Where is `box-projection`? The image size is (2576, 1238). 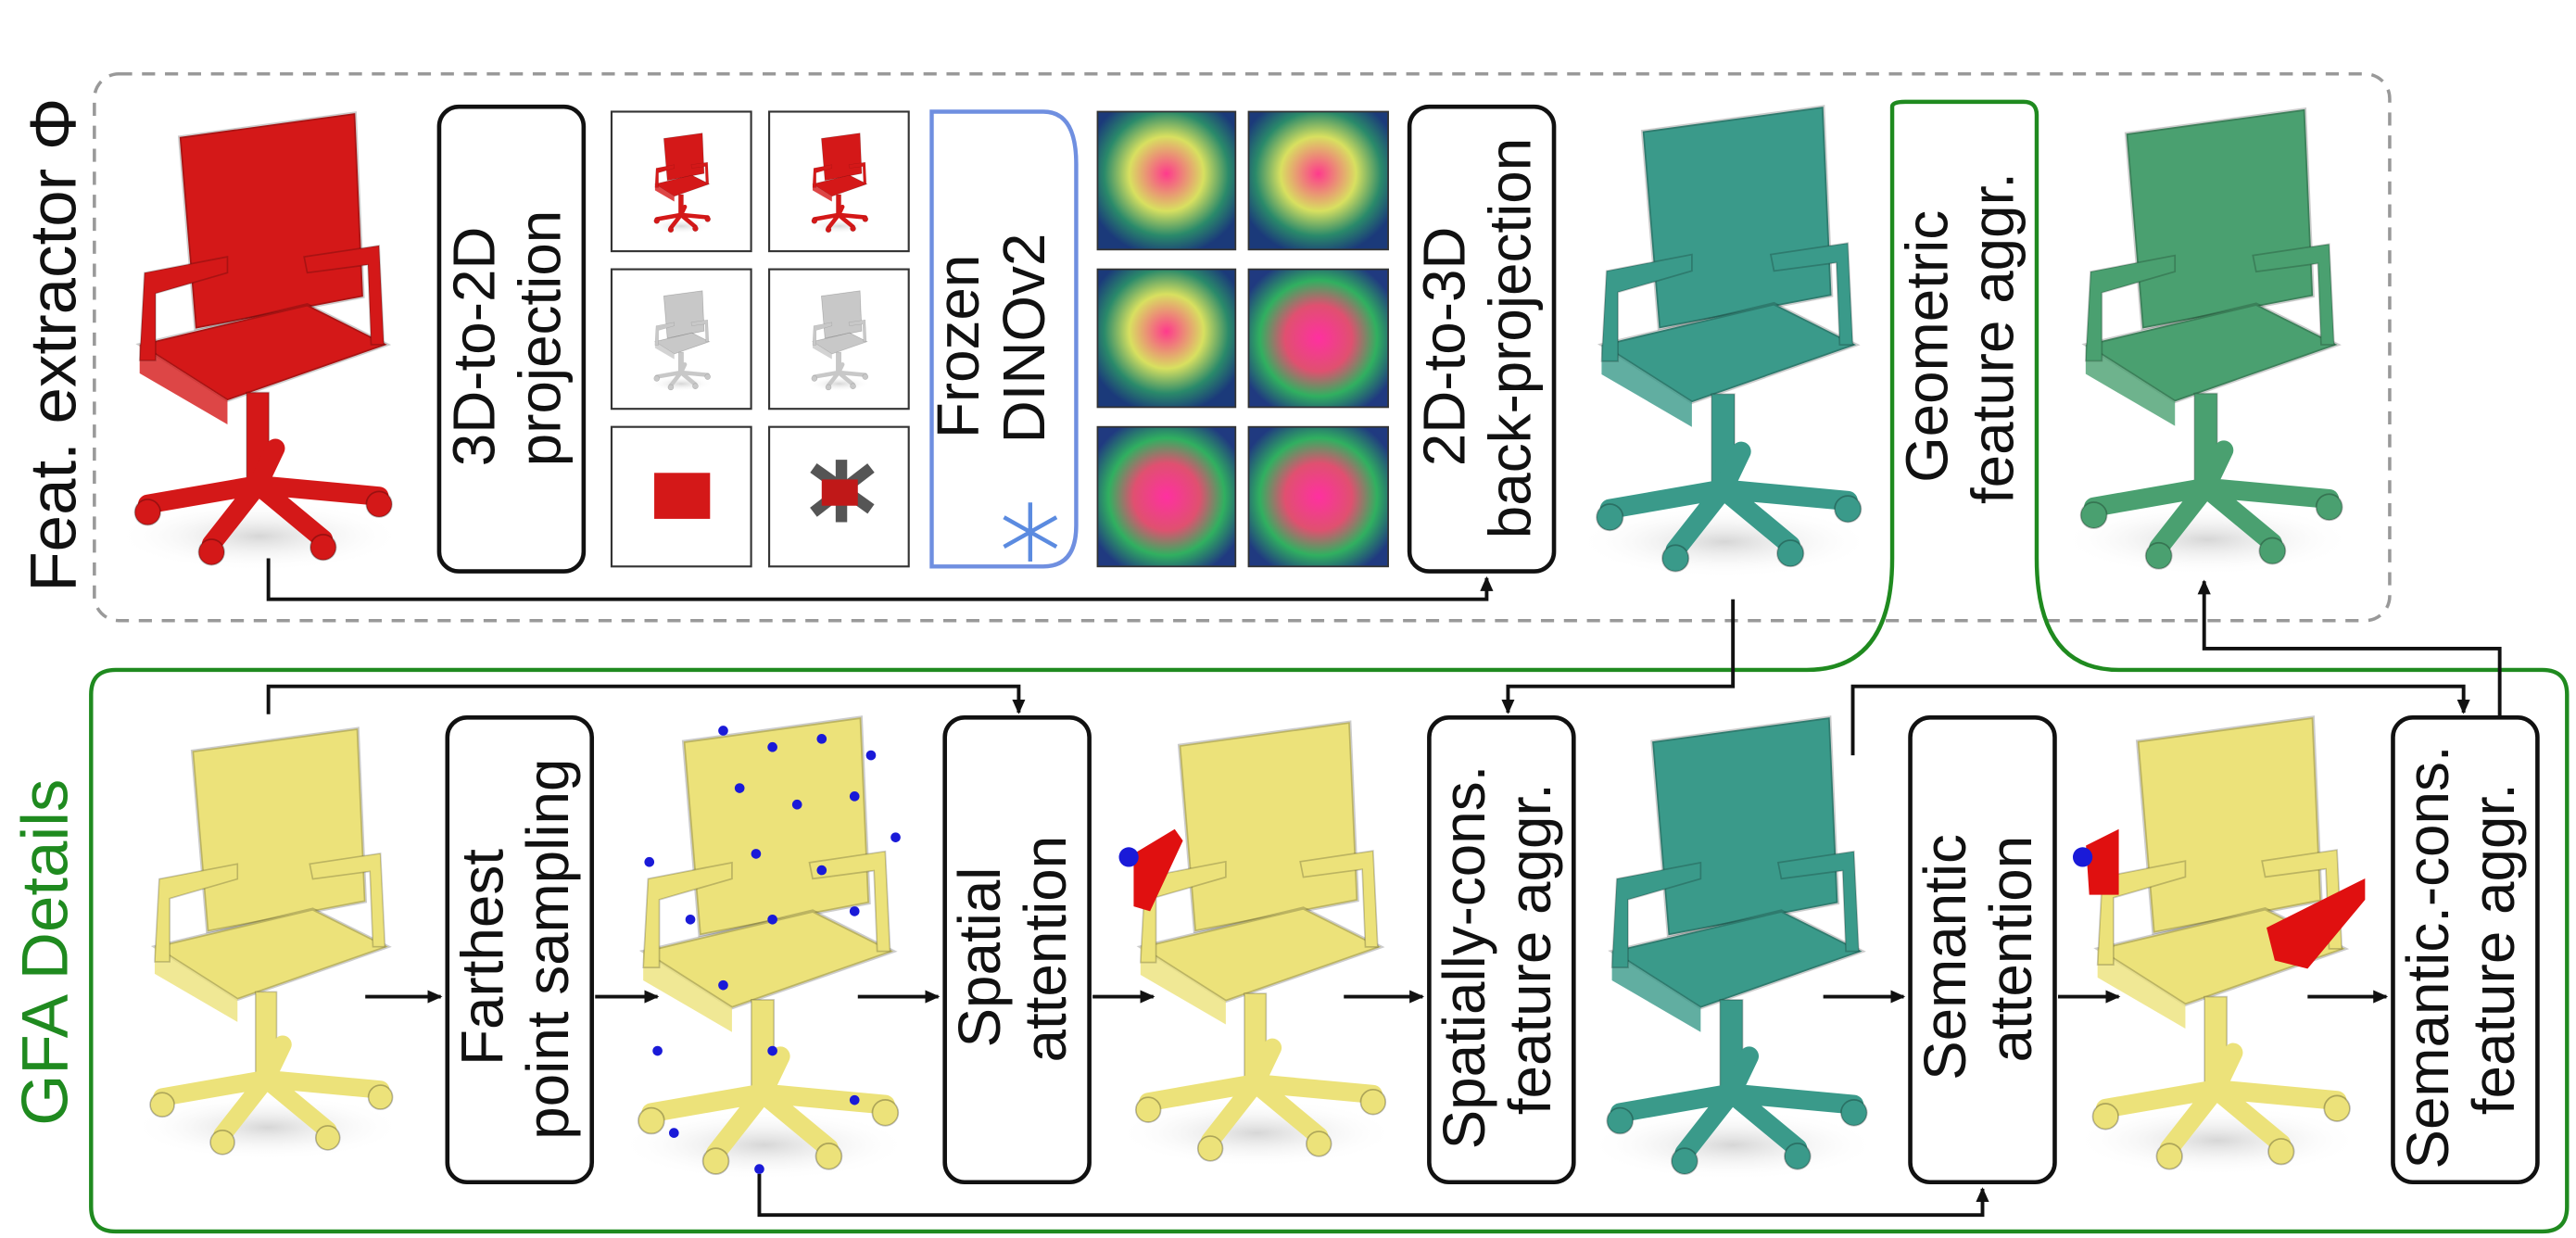 box-projection is located at coordinates (511, 339).